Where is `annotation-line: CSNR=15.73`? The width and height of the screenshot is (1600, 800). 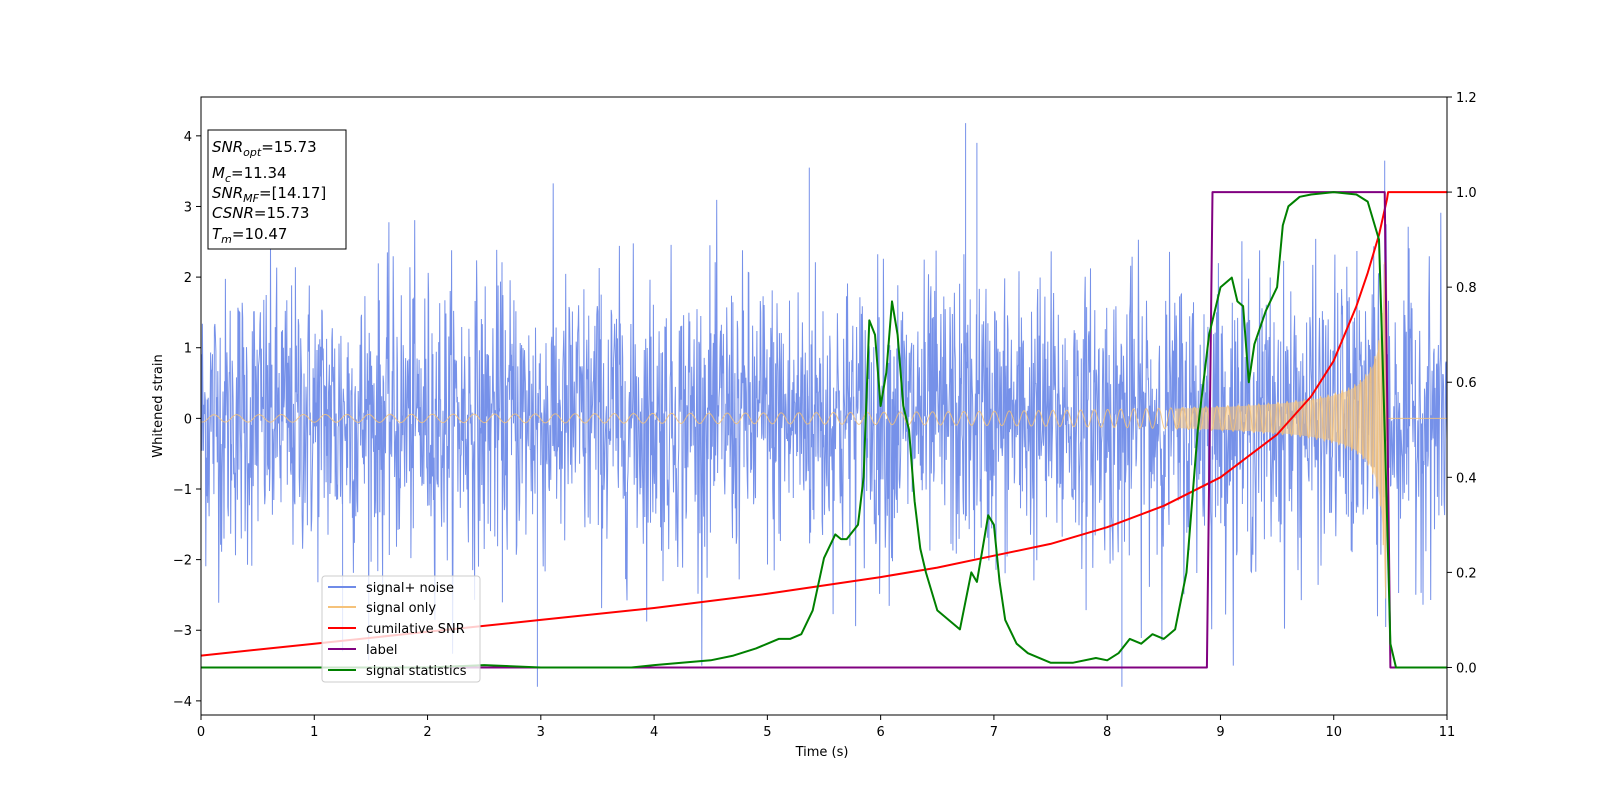
annotation-line: CSNR=15.73 is located at coordinates (260, 213).